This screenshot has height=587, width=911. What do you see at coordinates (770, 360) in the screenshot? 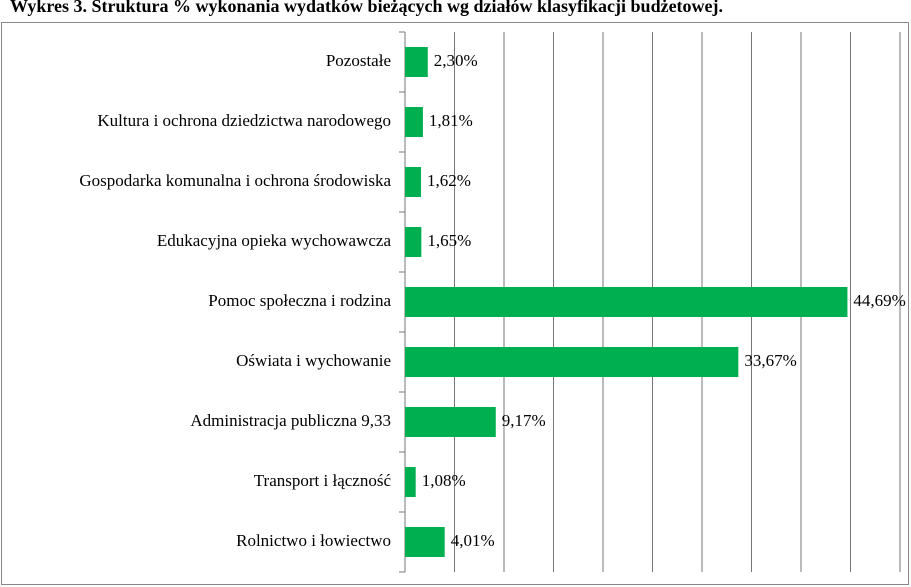
I see `value-label: 33,67%` at bounding box center [770, 360].